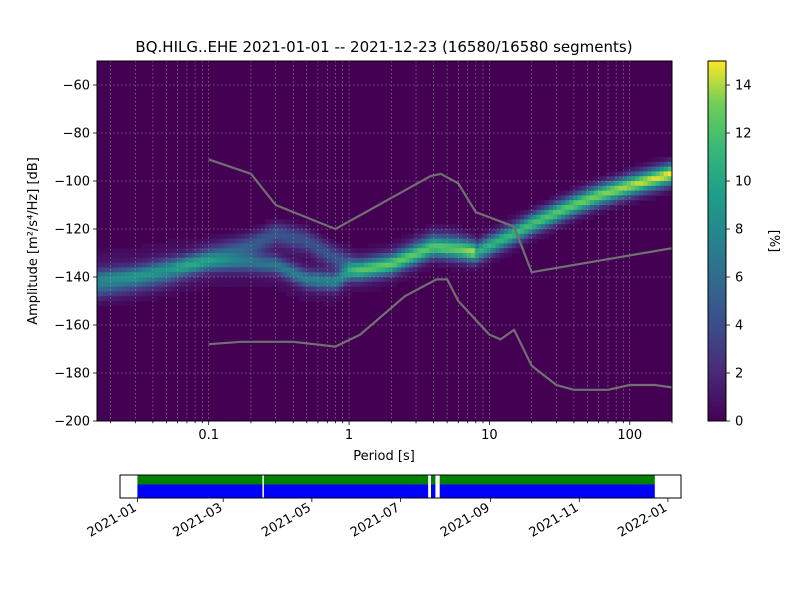 This screenshot has width=800, height=600. I want to click on x-tick-label: 100, so click(629, 435).